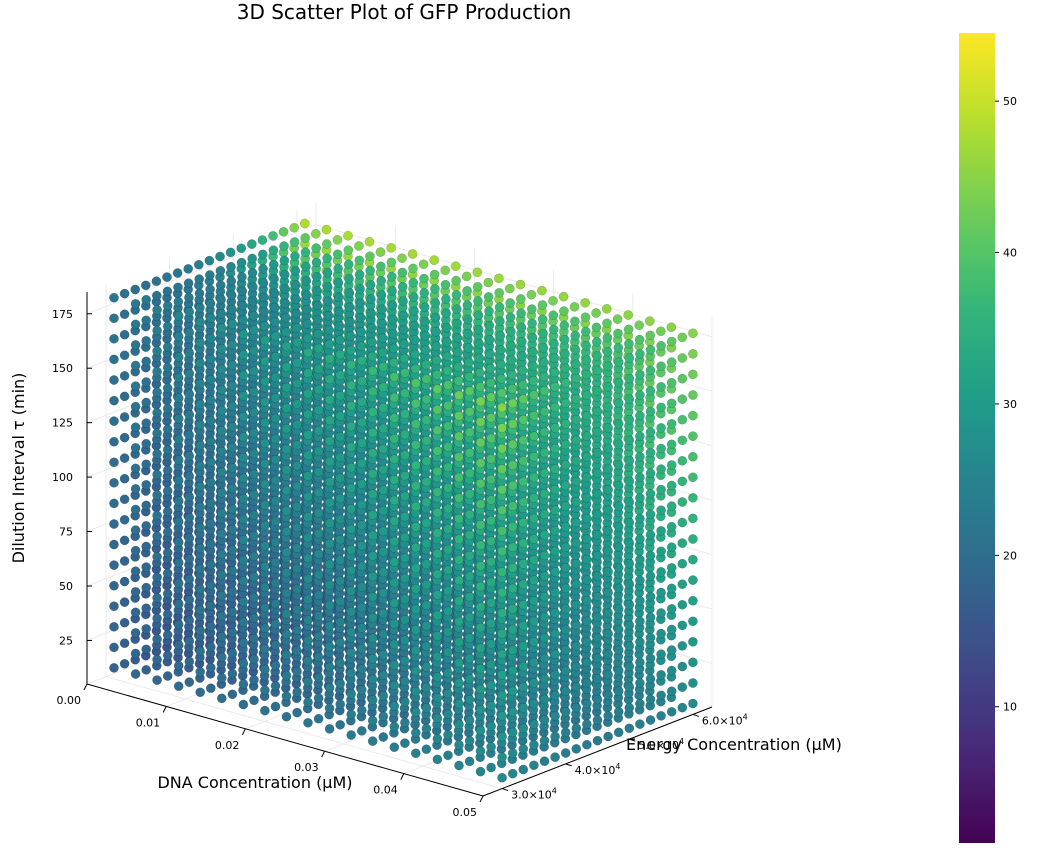 The image size is (1039, 854). What do you see at coordinates (66, 640) in the screenshot?
I see `z-tick-label-0: 25` at bounding box center [66, 640].